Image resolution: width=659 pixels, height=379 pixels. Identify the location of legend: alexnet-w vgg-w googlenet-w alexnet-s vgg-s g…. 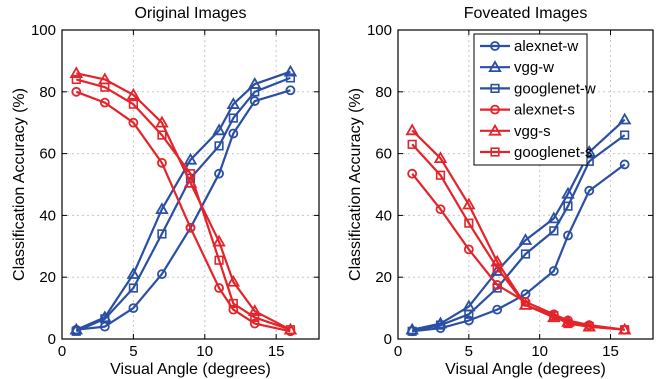
(534, 99).